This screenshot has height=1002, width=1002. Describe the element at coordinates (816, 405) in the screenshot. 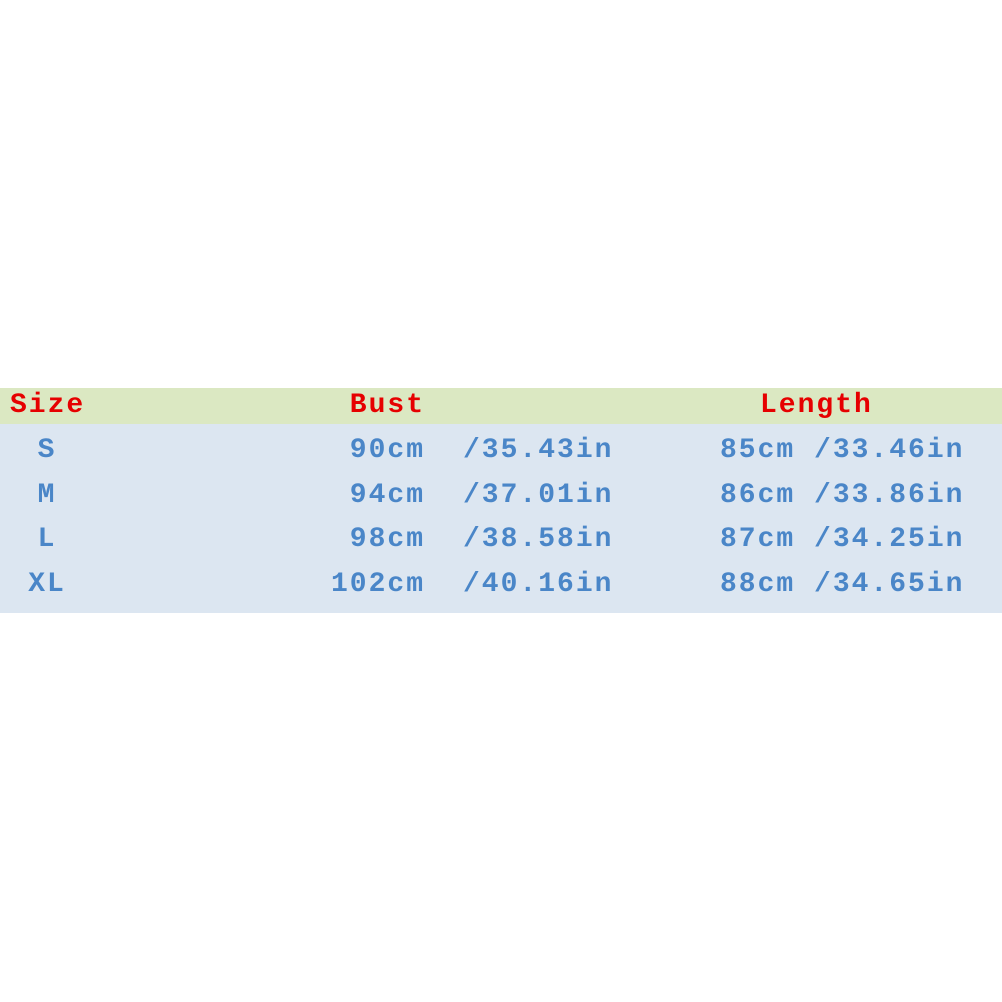

I see `header-cell: Length` at that location.